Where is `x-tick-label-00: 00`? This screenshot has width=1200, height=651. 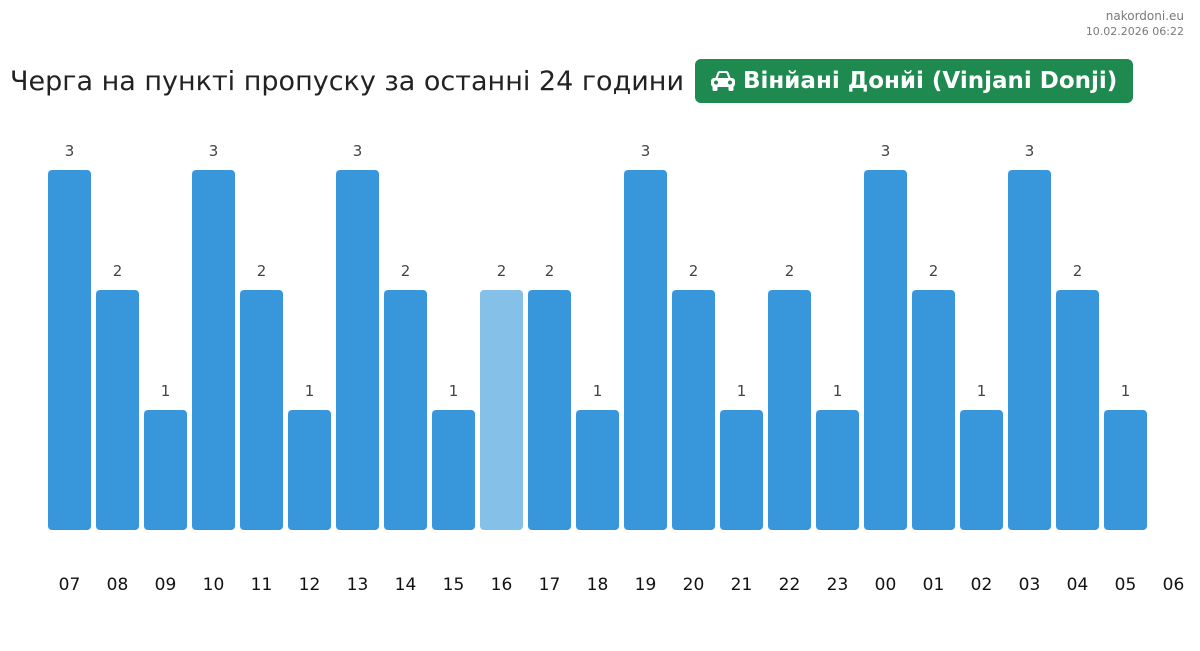
x-tick-label-00: 00 is located at coordinates (886, 585).